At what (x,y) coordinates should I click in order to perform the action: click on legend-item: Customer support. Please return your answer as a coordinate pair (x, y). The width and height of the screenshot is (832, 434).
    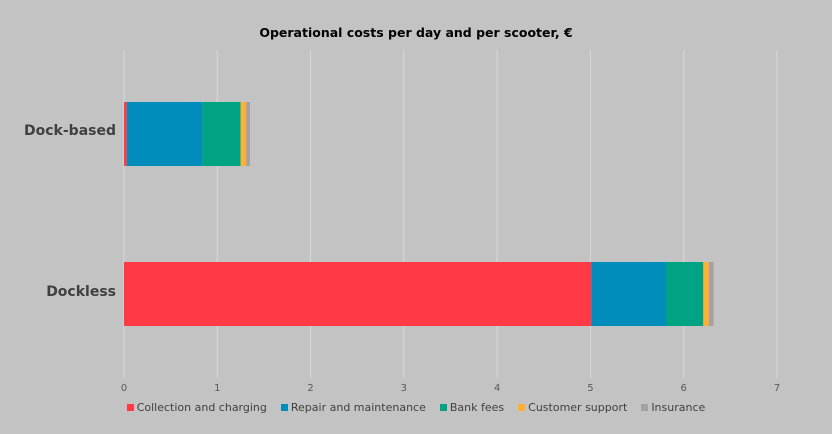
    Looking at the image, I should click on (572, 407).